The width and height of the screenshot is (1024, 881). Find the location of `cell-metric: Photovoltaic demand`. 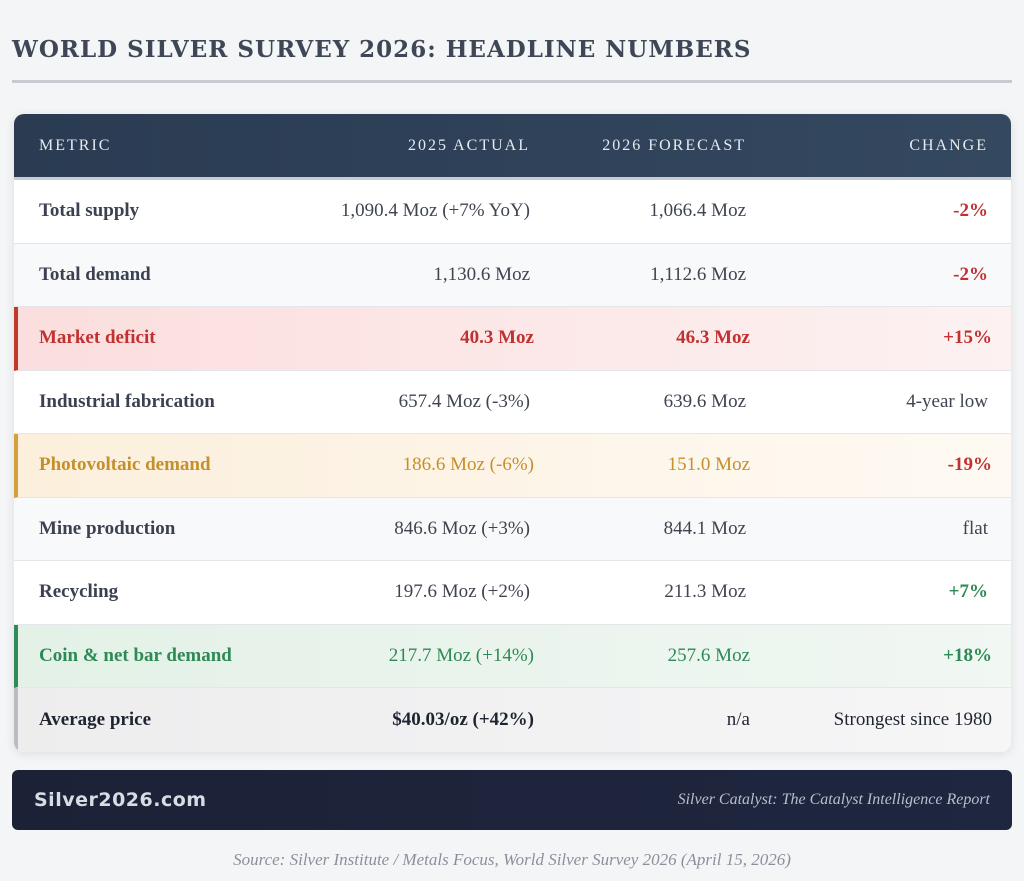

cell-metric: Photovoltaic demand is located at coordinates (125, 465).